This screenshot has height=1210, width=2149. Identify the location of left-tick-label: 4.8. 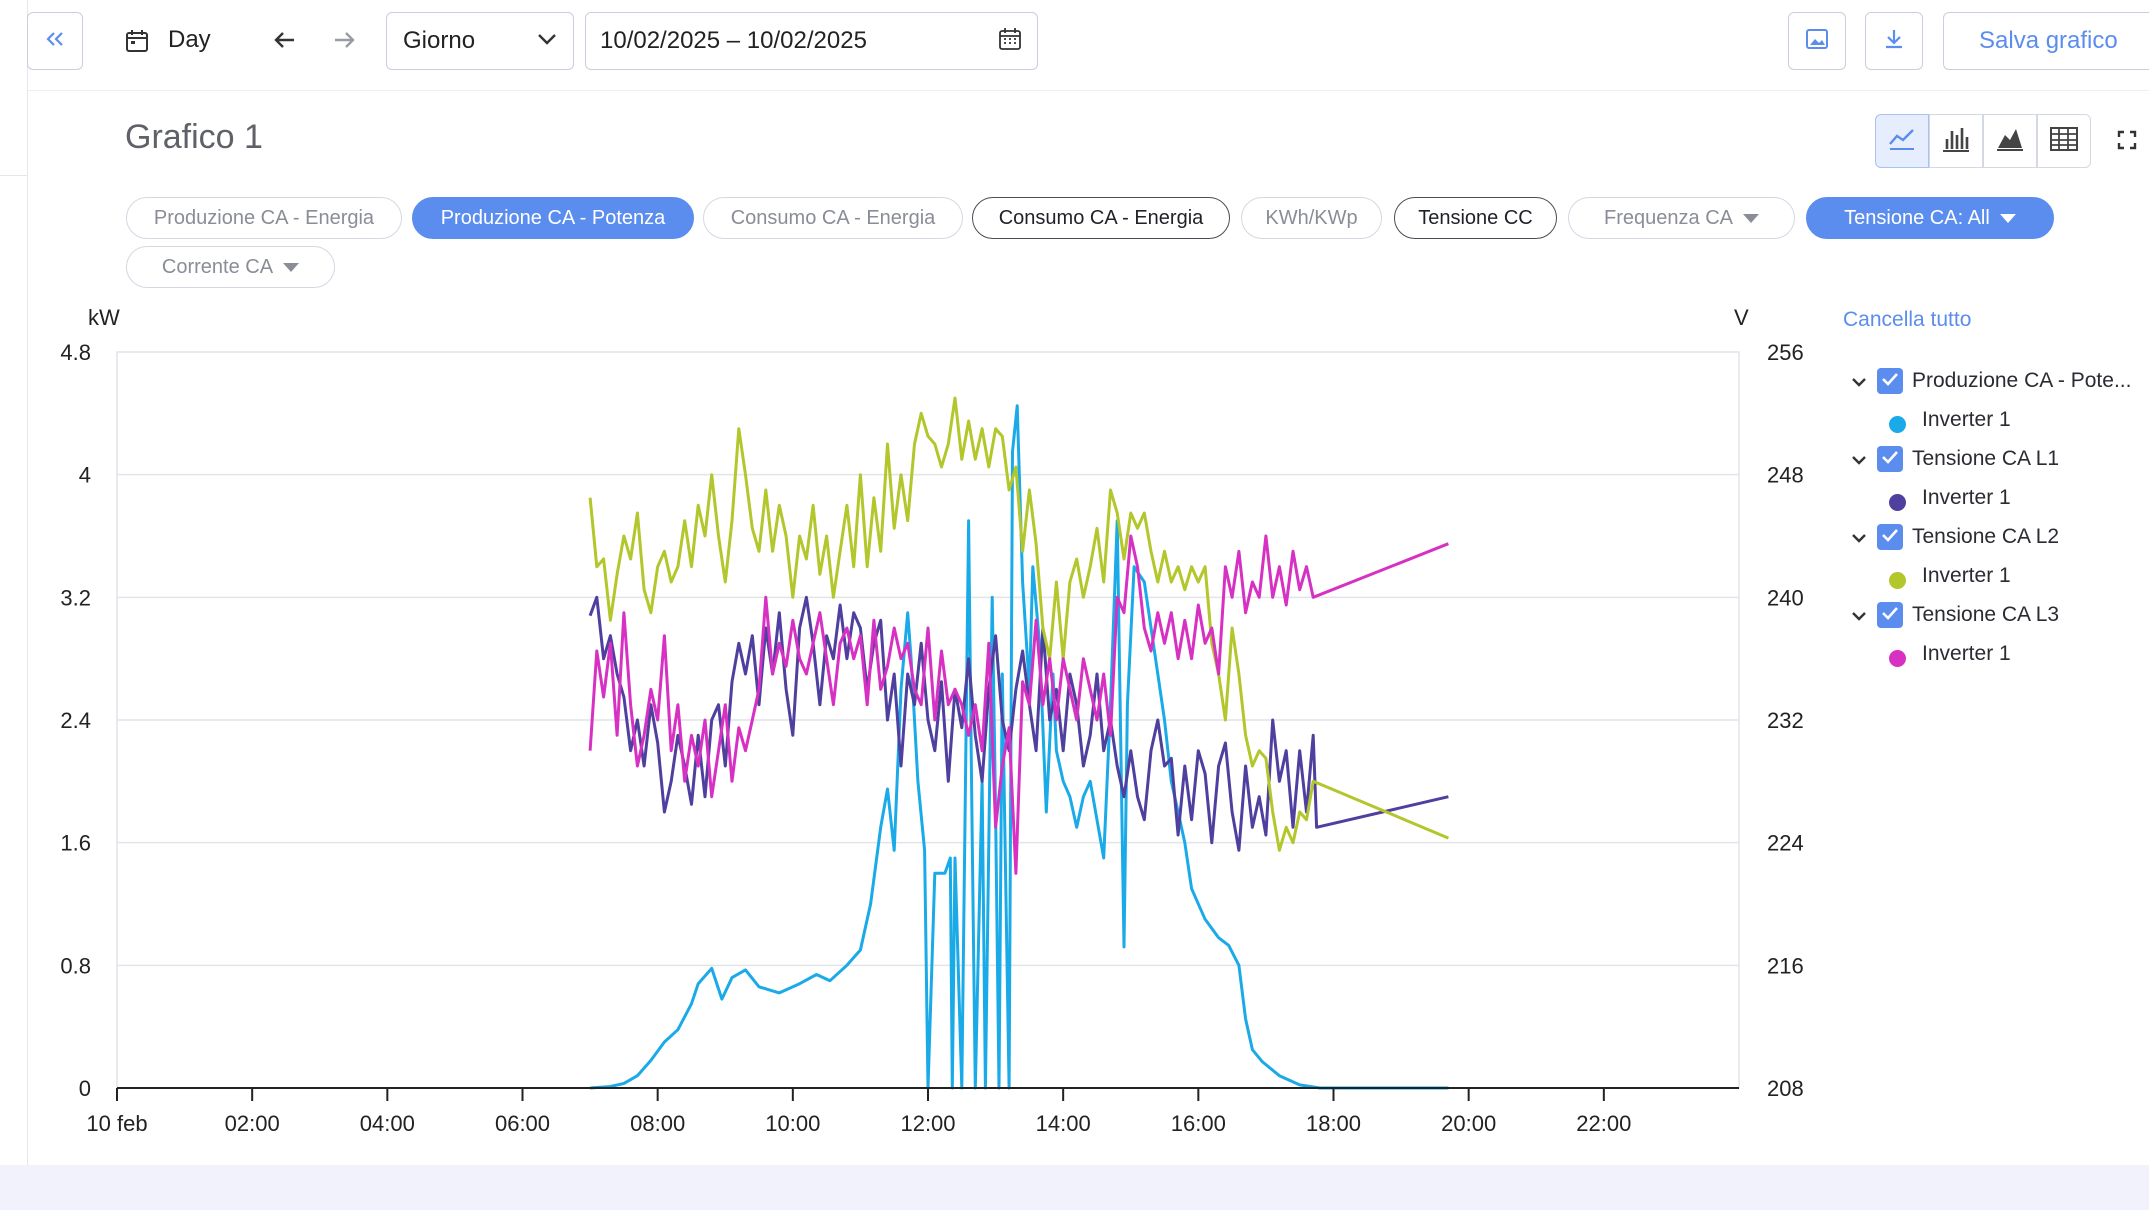
(75, 352).